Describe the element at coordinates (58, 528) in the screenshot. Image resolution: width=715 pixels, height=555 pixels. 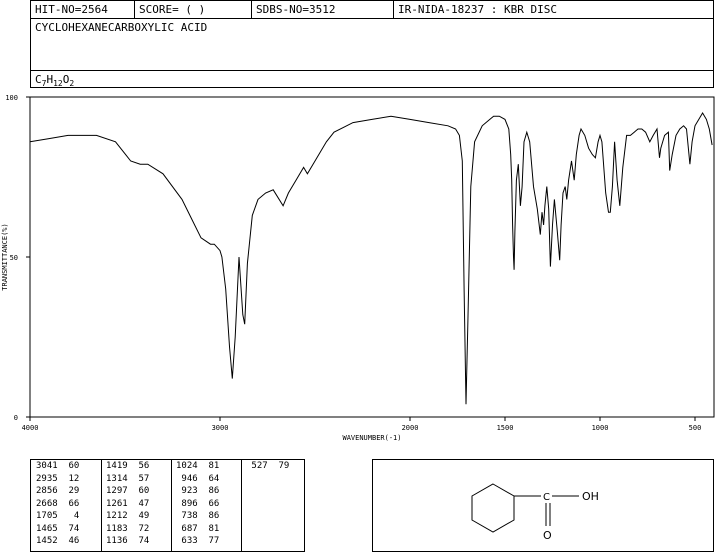
I see `peak-entry: 1465 74` at that location.